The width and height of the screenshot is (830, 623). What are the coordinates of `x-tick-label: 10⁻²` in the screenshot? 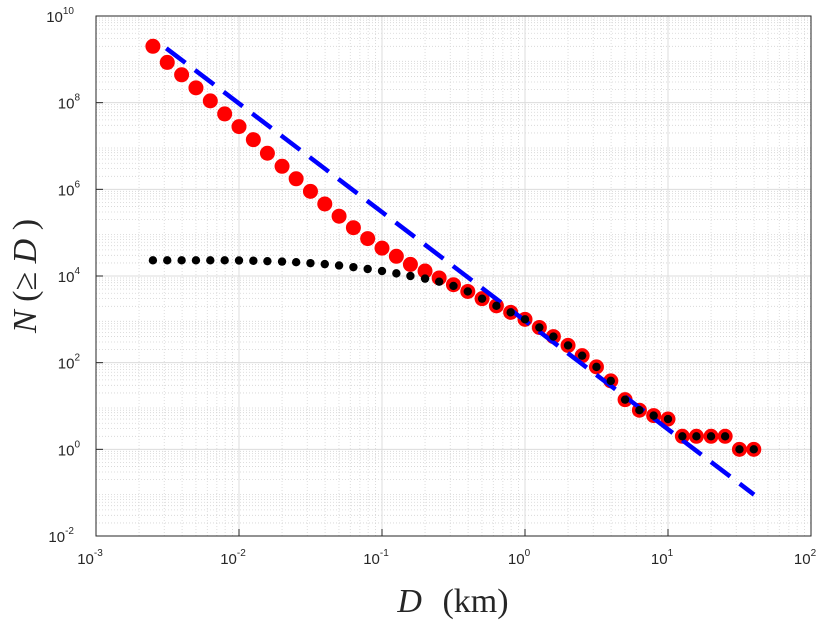 It's located at (233, 558).